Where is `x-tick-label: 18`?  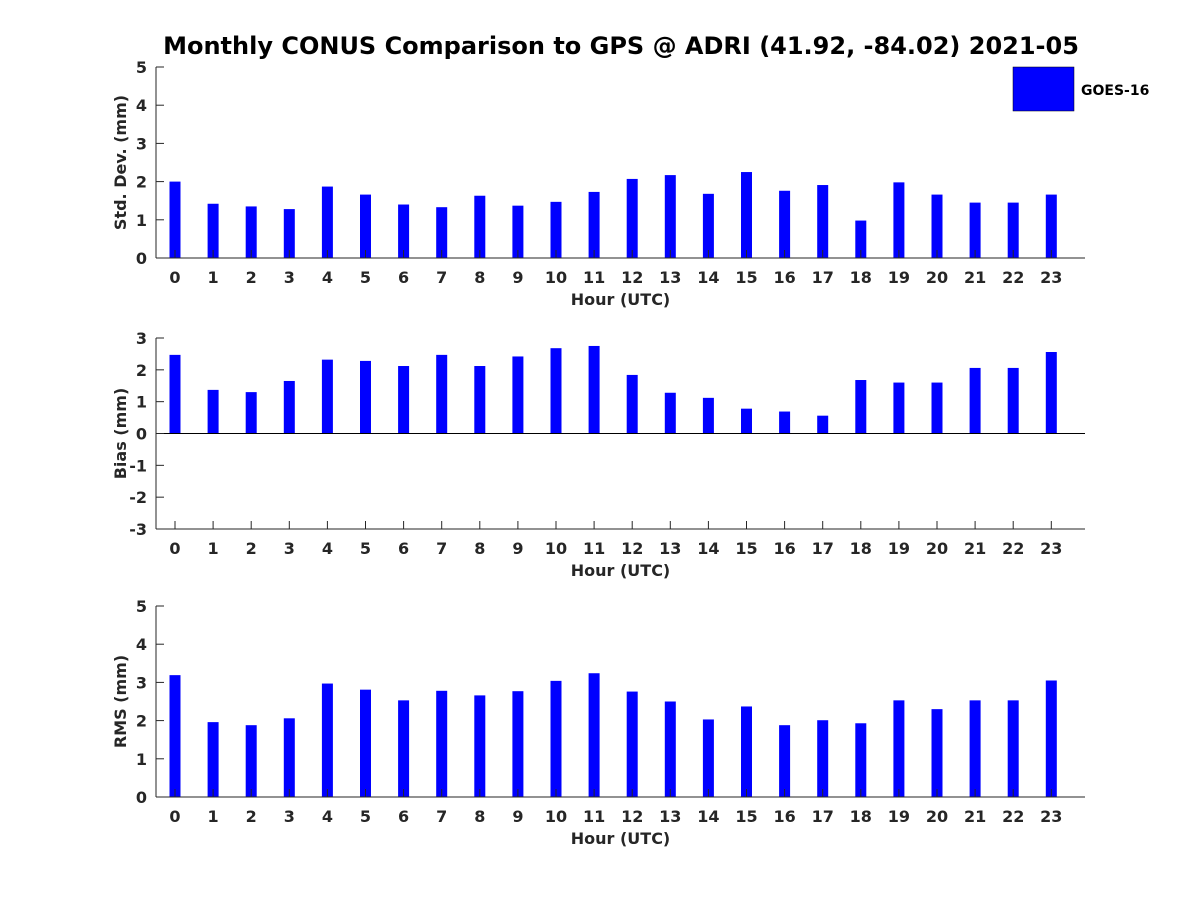
x-tick-label: 18 is located at coordinates (861, 277).